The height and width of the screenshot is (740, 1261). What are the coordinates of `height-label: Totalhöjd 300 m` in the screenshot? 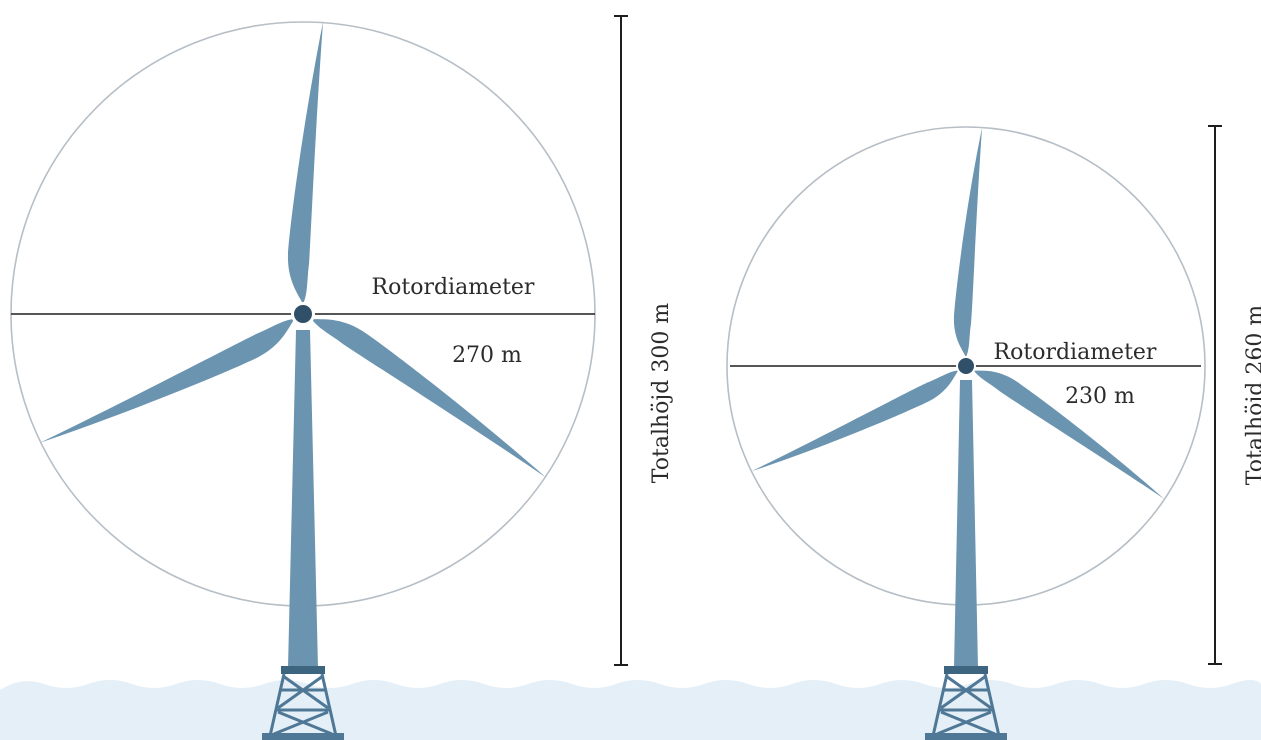 It's located at (661, 393).